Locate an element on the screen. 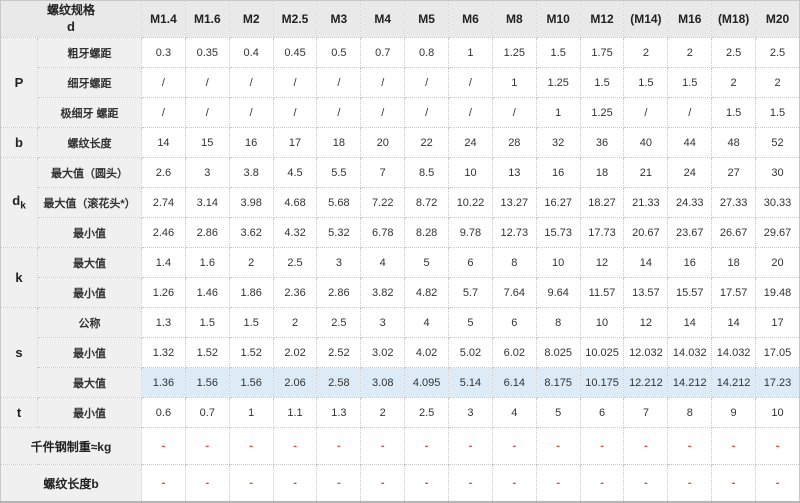 The width and height of the screenshot is (800, 503). data-cell: 1.75 is located at coordinates (602, 52).